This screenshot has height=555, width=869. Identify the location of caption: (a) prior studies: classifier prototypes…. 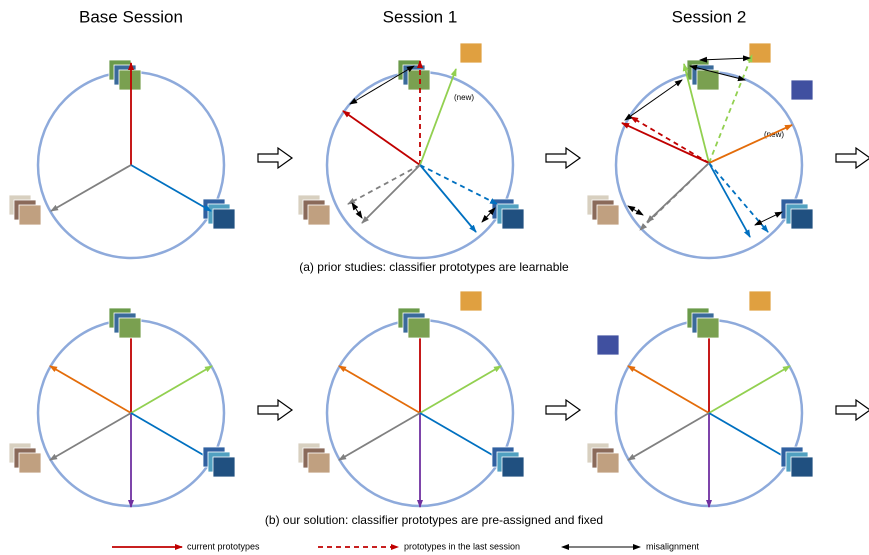
(434, 267).